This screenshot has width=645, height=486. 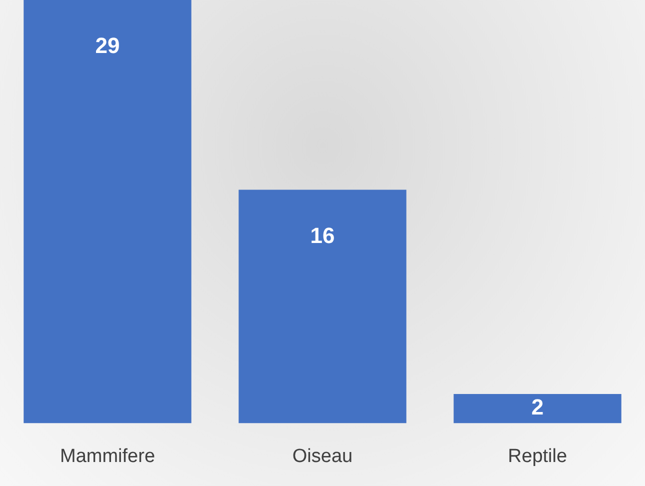 I want to click on x-tick-label: Mammifere, so click(x=108, y=456).